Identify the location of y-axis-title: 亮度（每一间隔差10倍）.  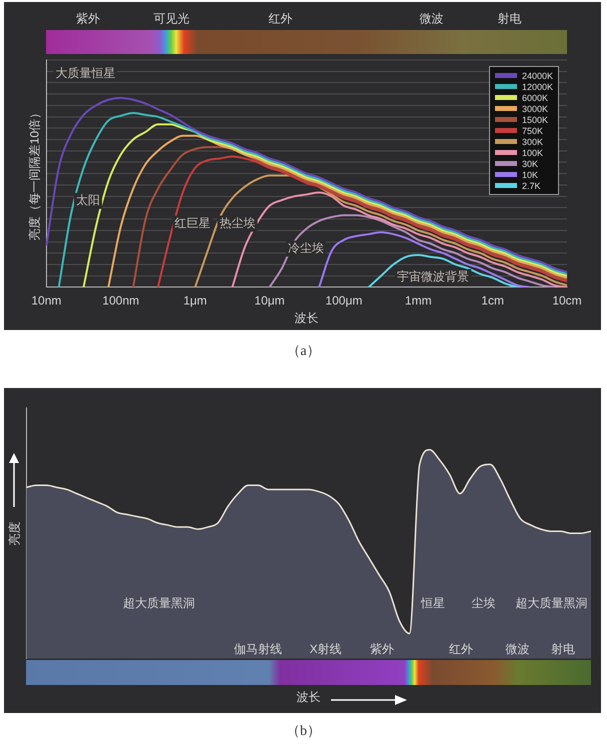
(35, 173).